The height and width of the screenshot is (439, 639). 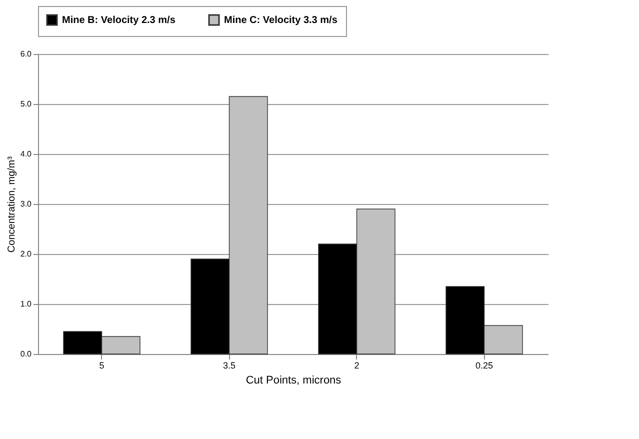 What do you see at coordinates (26, 304) in the screenshot?
I see `y-tick-label: 1.0` at bounding box center [26, 304].